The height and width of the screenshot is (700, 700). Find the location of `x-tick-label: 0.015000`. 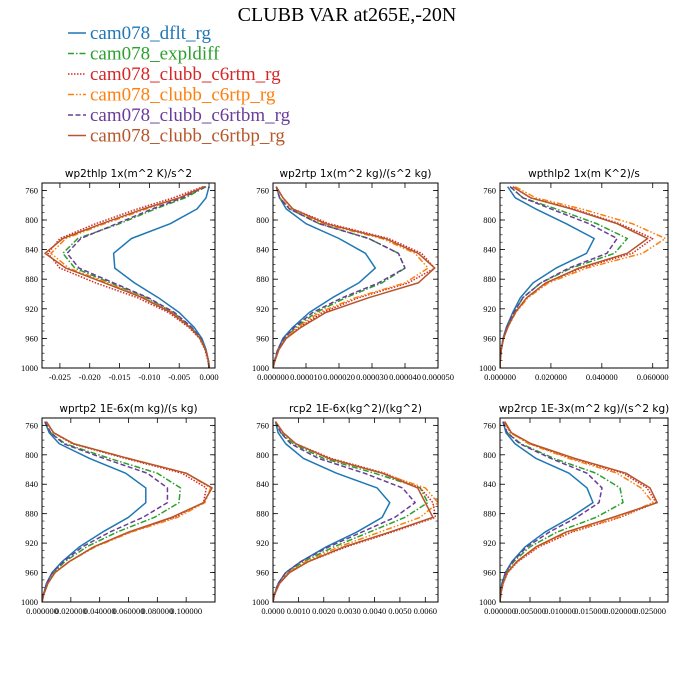

x-tick-label: 0.015000 is located at coordinates (590, 611).